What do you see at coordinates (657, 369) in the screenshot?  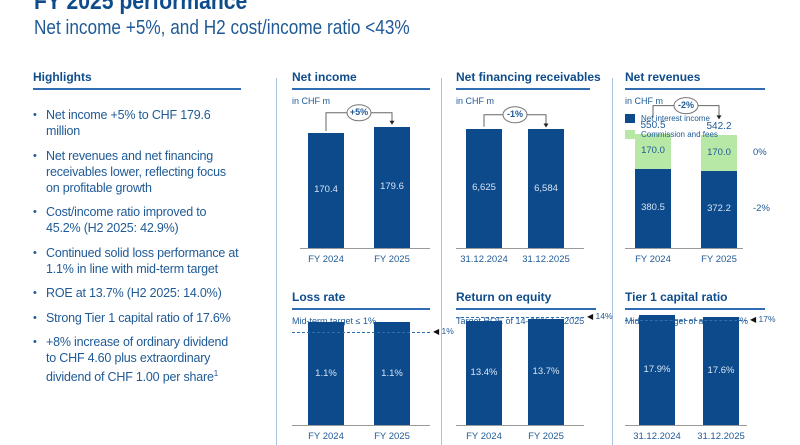 I see `tier-1-capital-ratio-bar: 17.9%` at bounding box center [657, 369].